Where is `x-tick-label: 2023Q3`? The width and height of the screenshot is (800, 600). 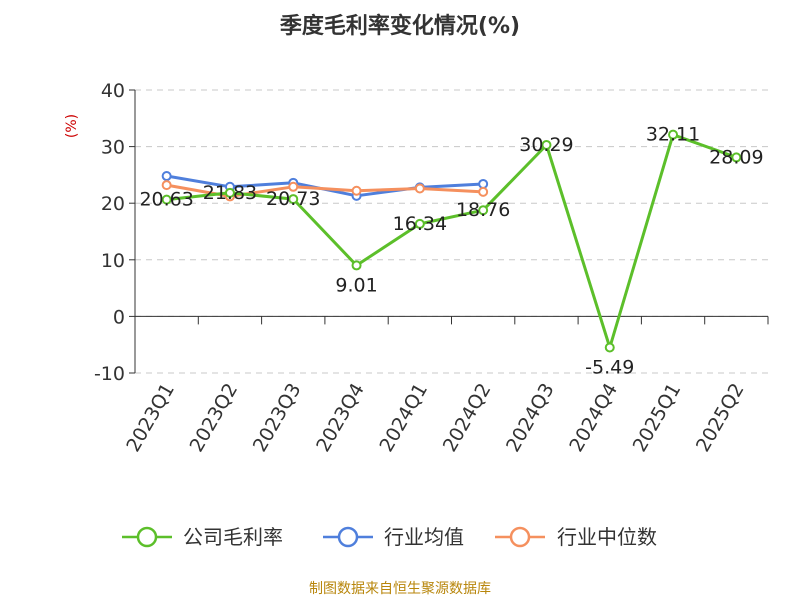 x-tick-label: 2023Q3 is located at coordinates (277, 418).